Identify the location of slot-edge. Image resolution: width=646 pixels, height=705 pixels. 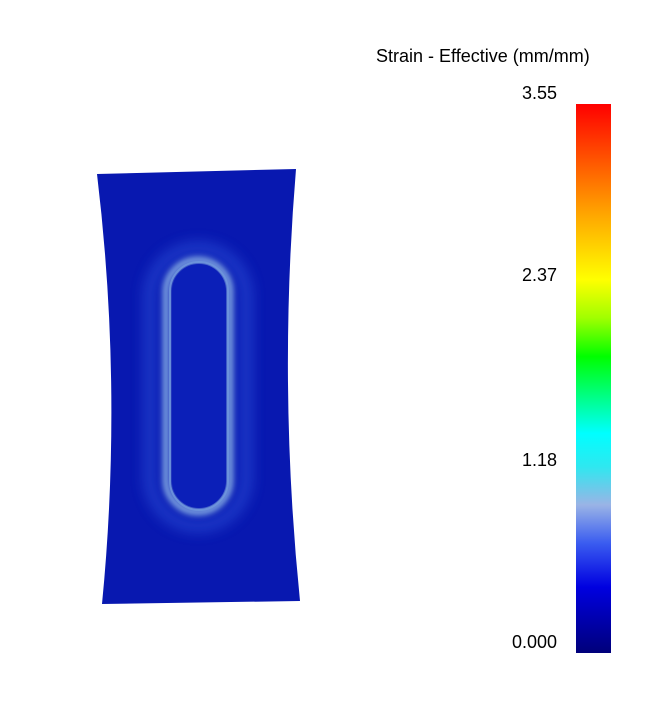
(199, 386).